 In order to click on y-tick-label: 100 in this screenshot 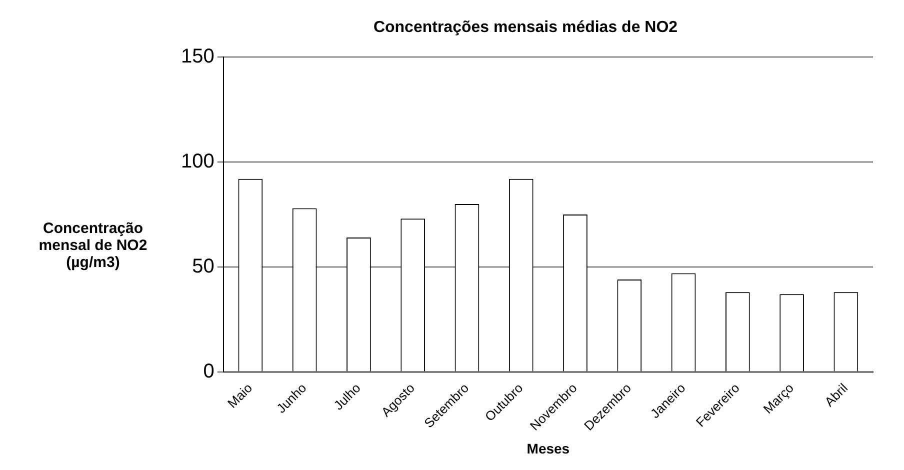, I will do `click(197, 161)`.